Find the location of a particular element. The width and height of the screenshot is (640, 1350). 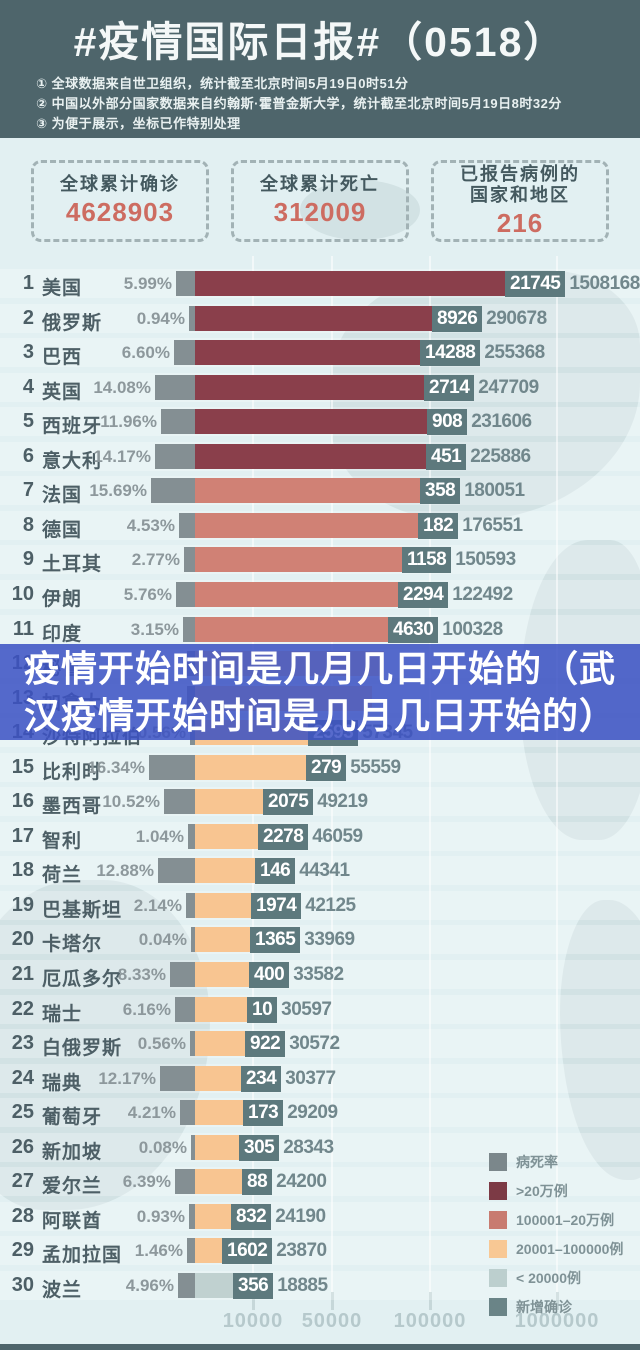

country-row: 9 土耳其 2.77% 1158 150593 is located at coordinates (320, 559).